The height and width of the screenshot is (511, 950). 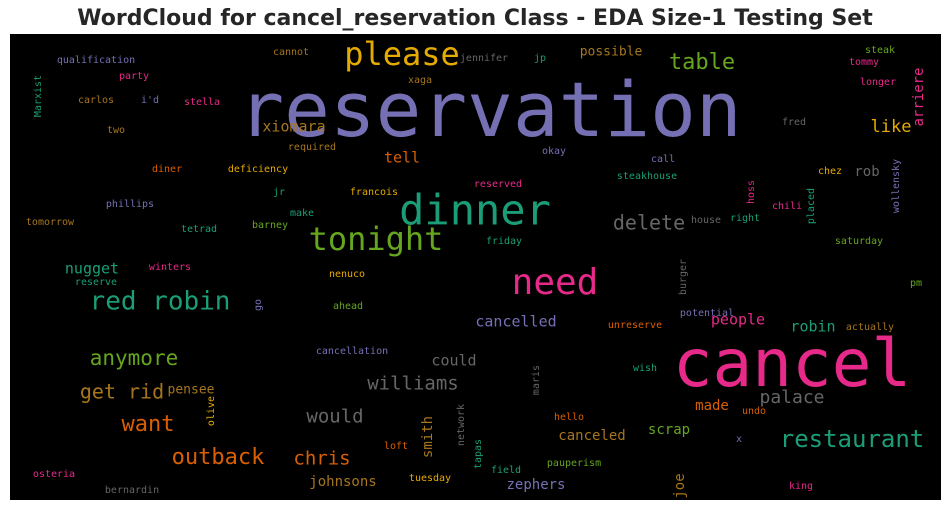 What do you see at coordinates (707, 313) in the screenshot?
I see `word-potential: potential` at bounding box center [707, 313].